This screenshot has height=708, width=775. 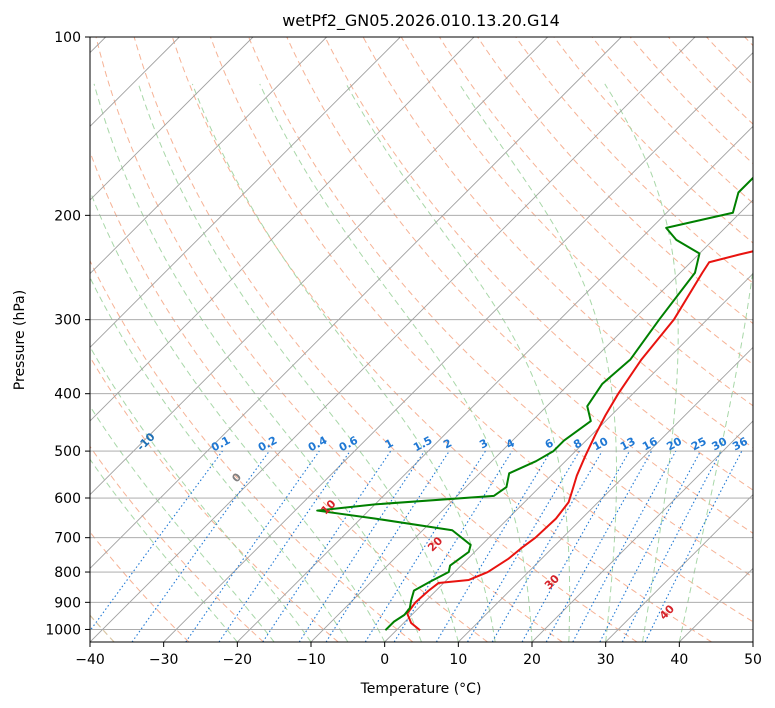 I want to click on y-tick-label: 700, so click(x=67, y=539).